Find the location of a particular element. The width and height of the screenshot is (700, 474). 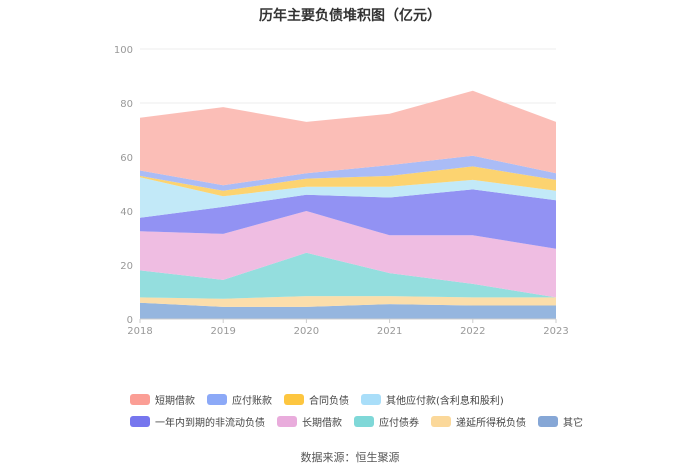

legend-item: 其他应付款(含利息和股利) is located at coordinates (432, 399).